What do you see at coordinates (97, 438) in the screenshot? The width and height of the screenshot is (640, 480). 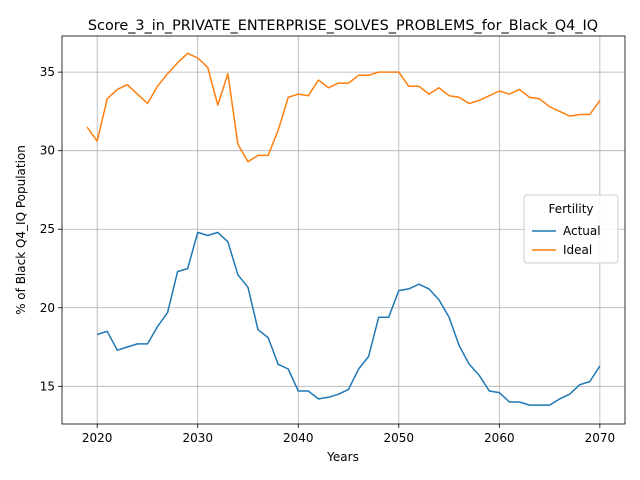 I see `x-tick-label: 2020` at bounding box center [97, 438].